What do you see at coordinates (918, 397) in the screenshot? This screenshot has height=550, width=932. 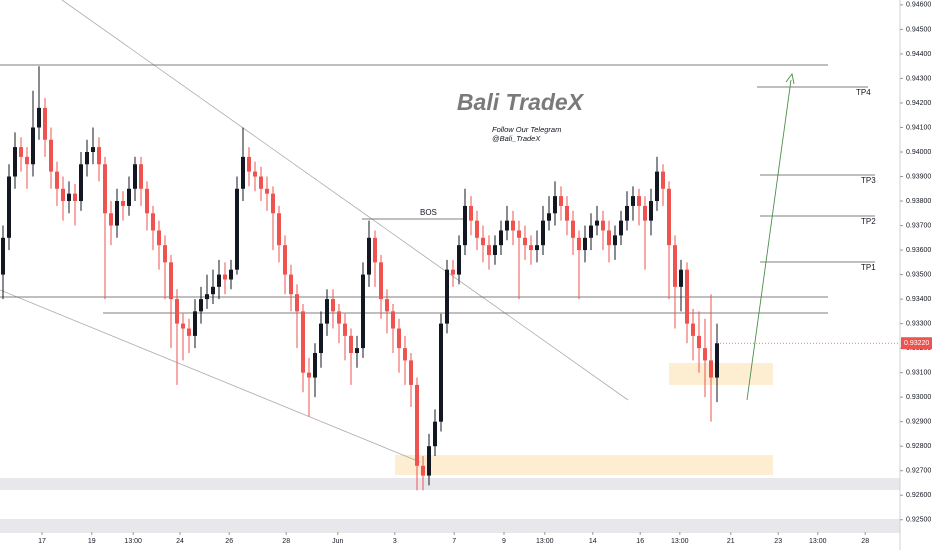 I see `y-tick-label: 0.93000` at bounding box center [918, 397].